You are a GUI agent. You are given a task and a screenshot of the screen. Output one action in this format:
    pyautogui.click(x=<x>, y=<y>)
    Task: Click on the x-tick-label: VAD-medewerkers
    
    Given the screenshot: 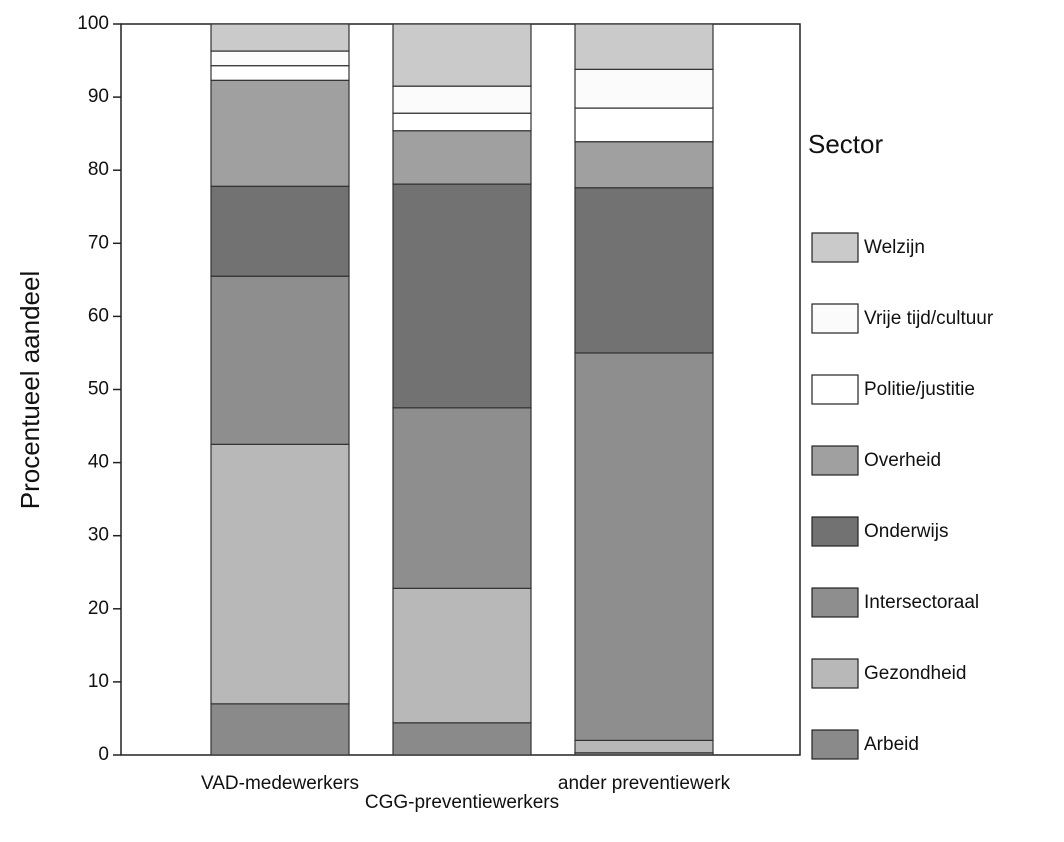 What is the action you would take?
    pyautogui.click(x=280, y=783)
    